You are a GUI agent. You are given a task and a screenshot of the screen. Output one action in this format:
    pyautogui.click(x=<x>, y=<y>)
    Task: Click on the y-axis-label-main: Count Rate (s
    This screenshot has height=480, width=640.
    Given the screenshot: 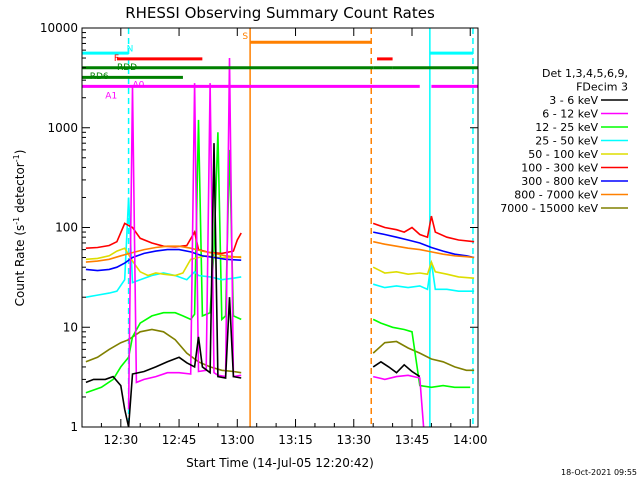 What is the action you would take?
    pyautogui.click(x=20, y=266)
    